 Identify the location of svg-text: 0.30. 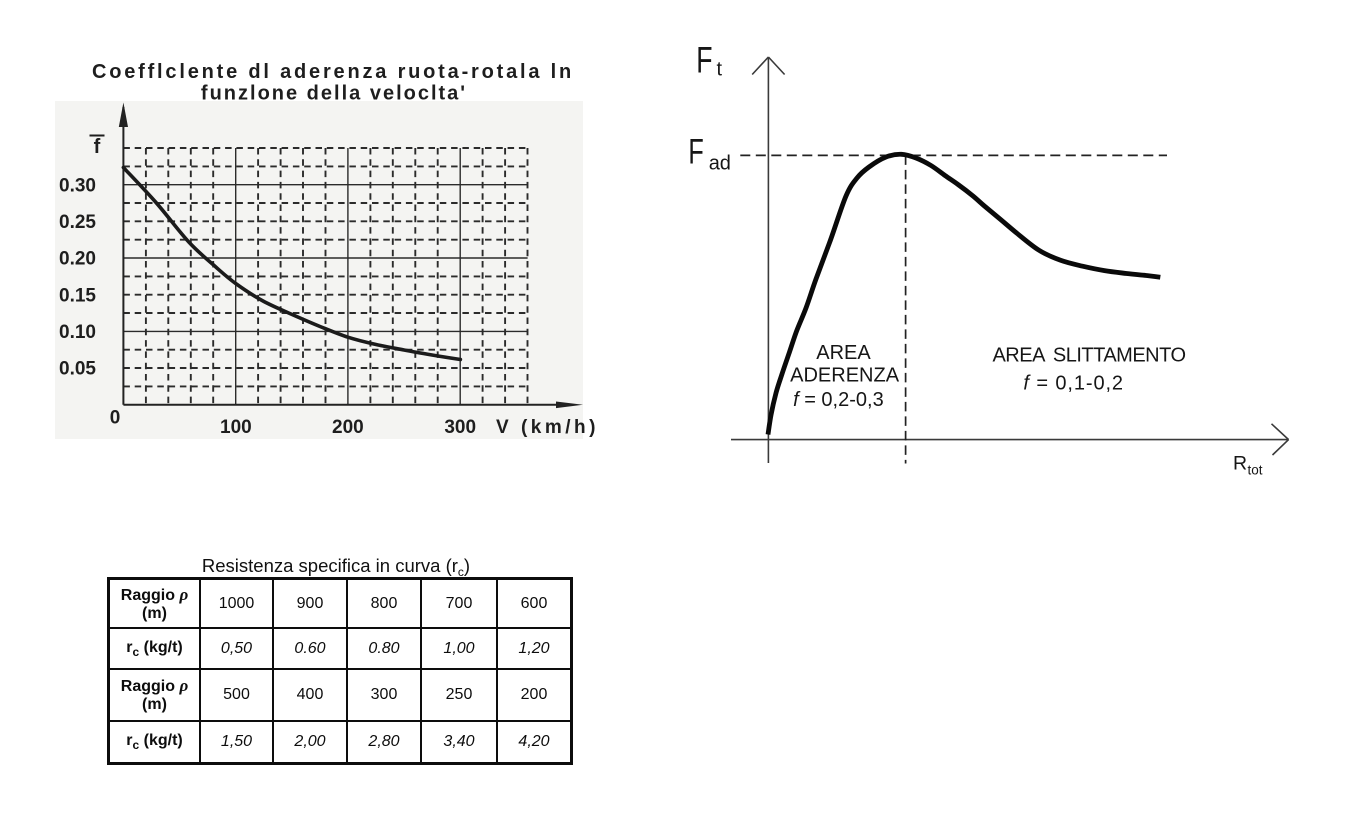
(77, 185).